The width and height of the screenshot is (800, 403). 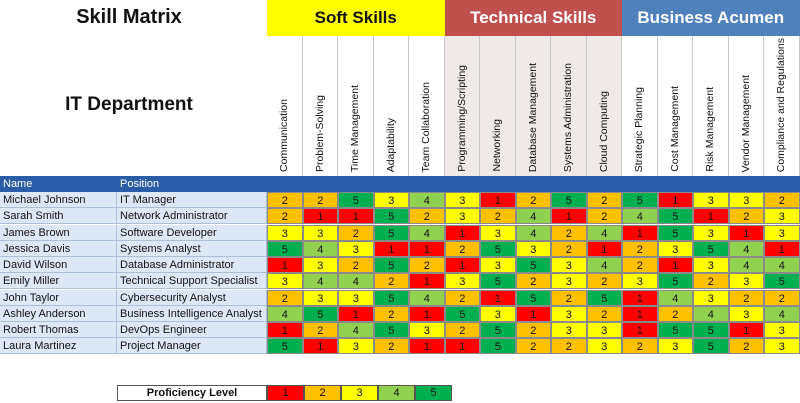 I want to click on employee-name: Jessica Davis, so click(x=58, y=248).